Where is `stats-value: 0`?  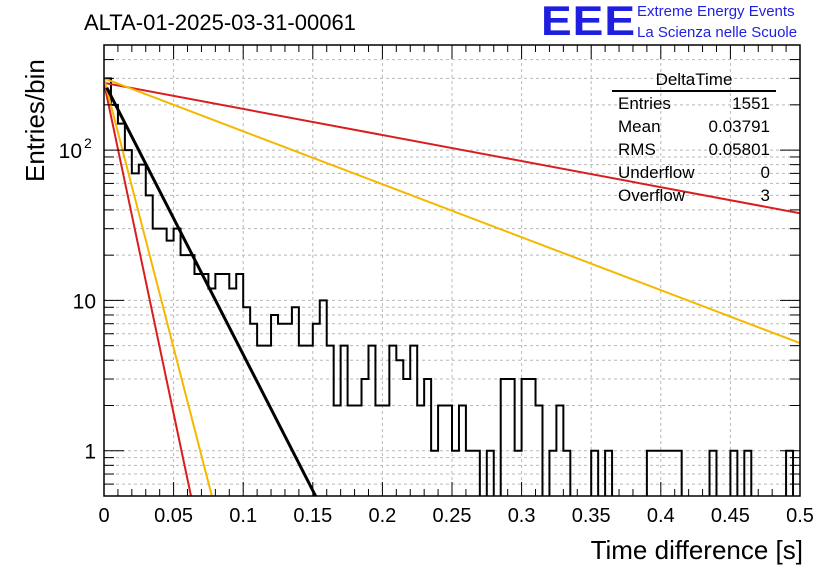
stats-value: 0 is located at coordinates (765, 172).